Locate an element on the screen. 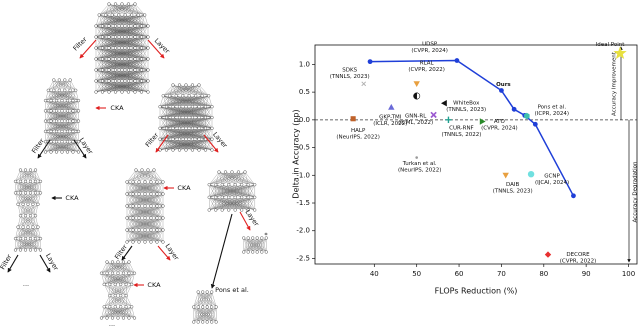 This screenshot has height=328, width=640. point-venue: (ICPR, 2024) is located at coordinates (552, 114).